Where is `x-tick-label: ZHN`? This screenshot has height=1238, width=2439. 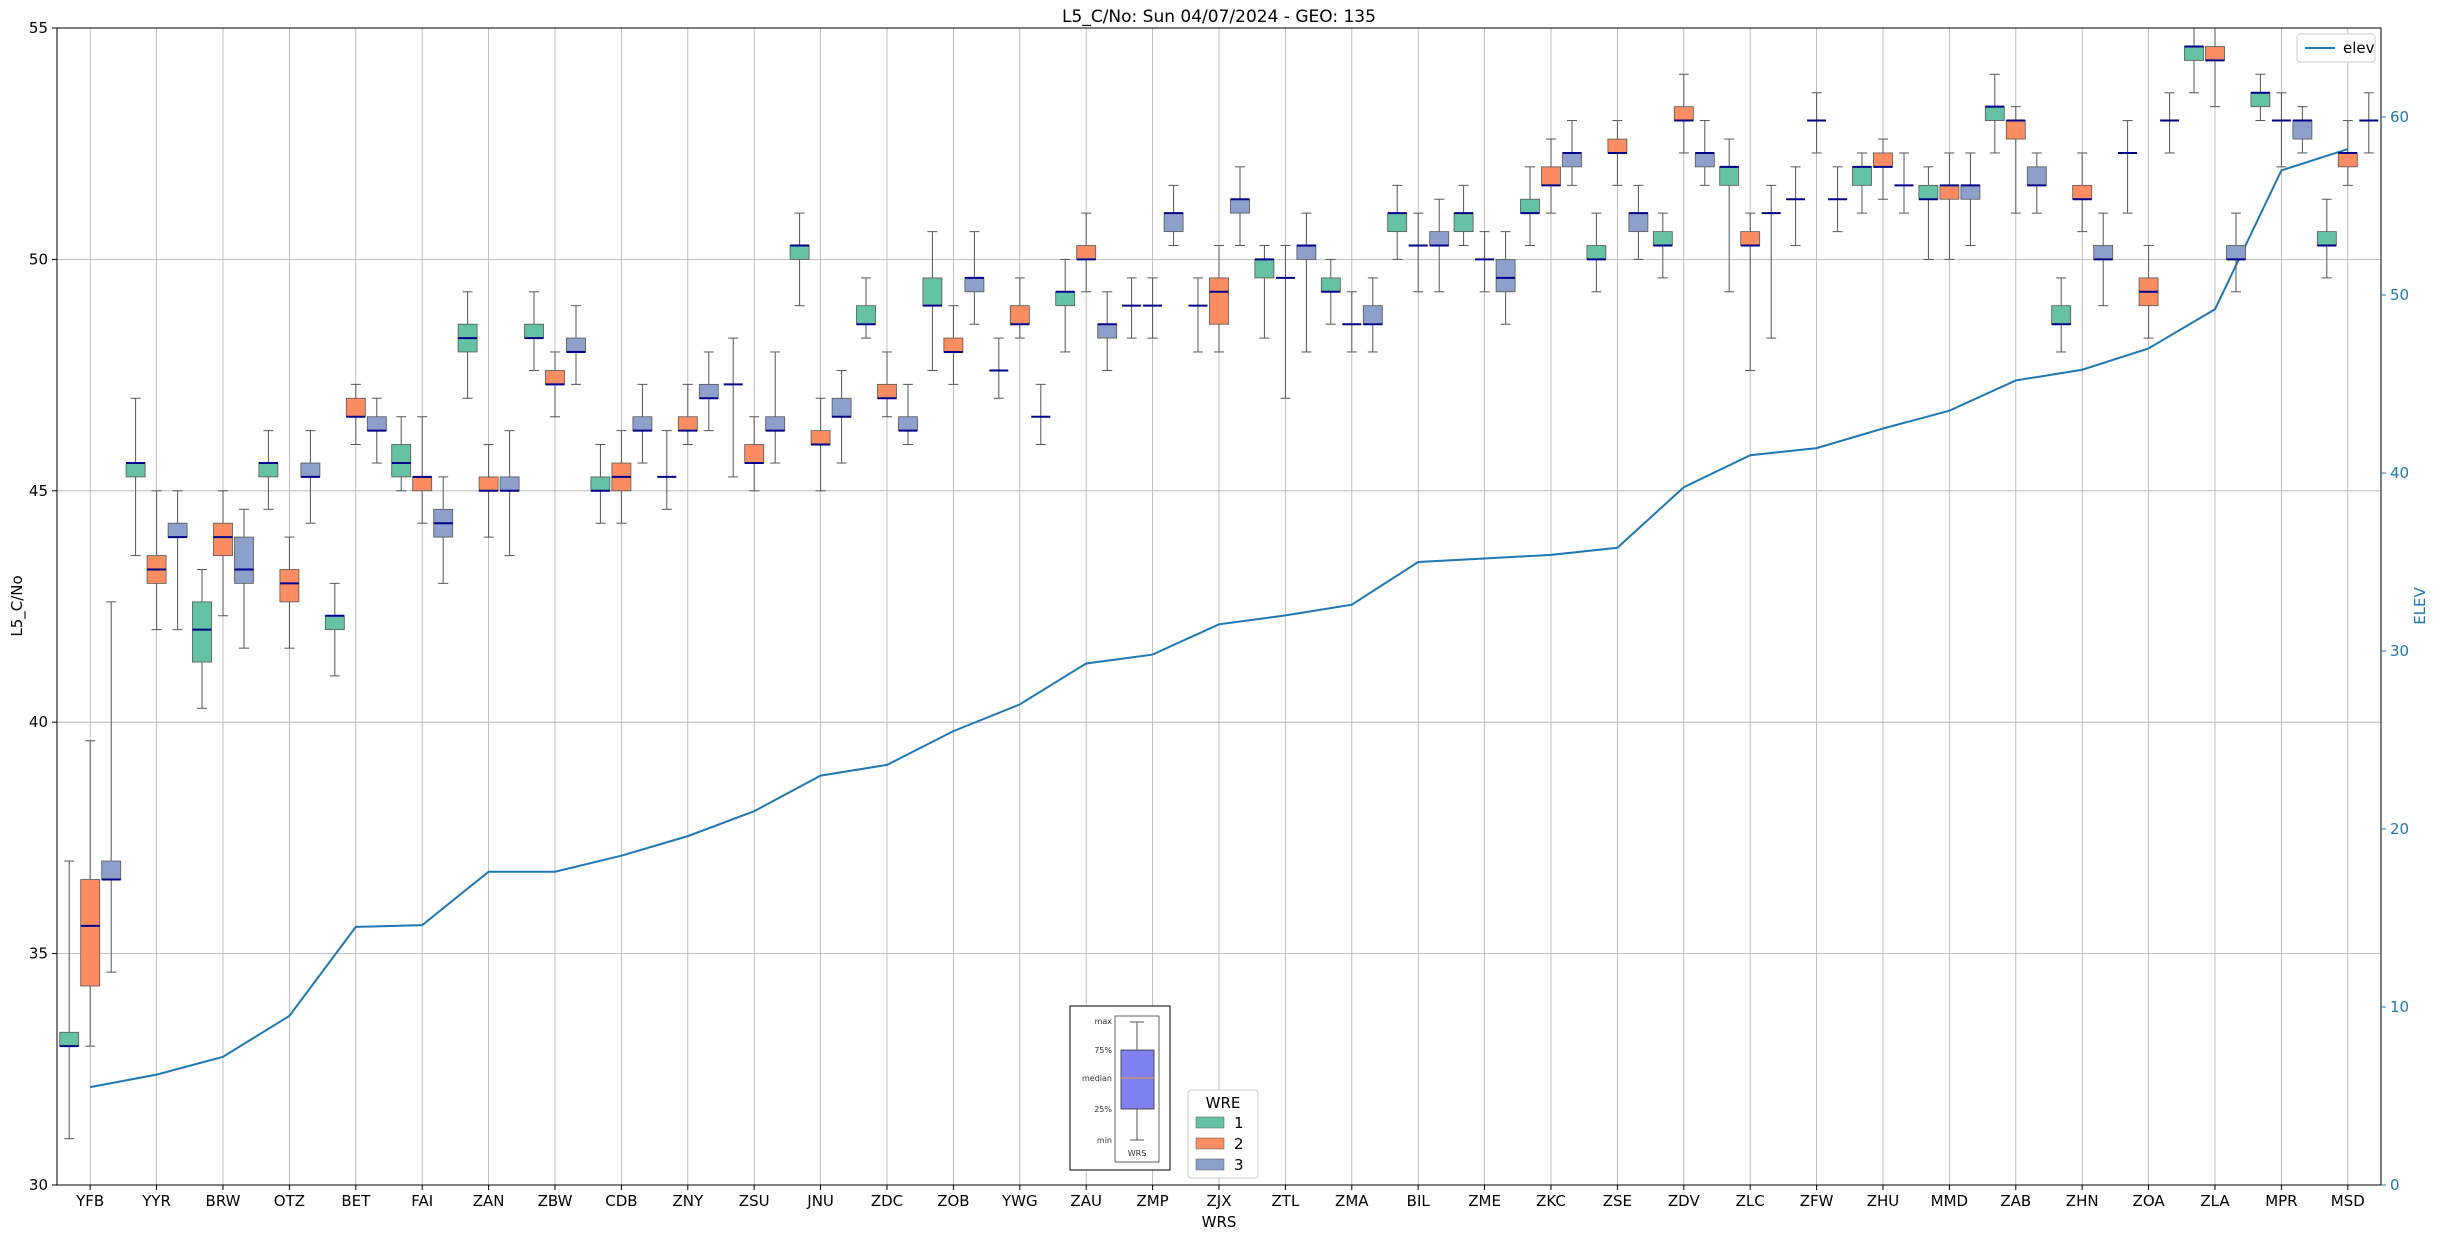 x-tick-label: ZHN is located at coordinates (2082, 1201).